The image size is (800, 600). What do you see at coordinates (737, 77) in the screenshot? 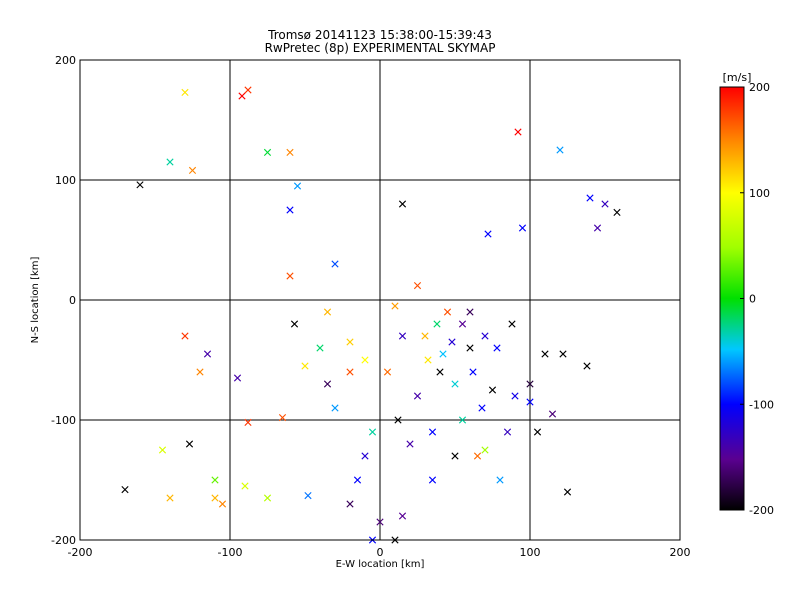
I see `colorbar-label: [m/s]` at bounding box center [737, 77].